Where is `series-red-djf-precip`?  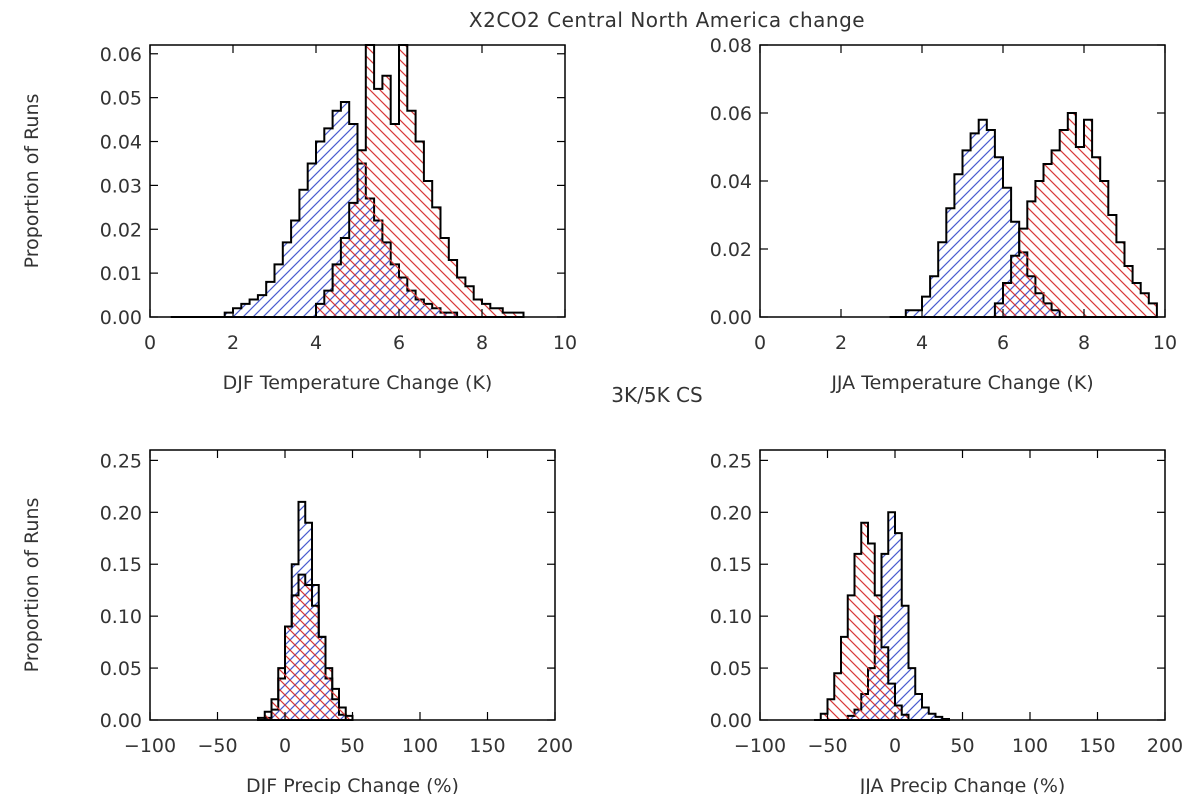
series-red-djf-precip is located at coordinates (305, 647).